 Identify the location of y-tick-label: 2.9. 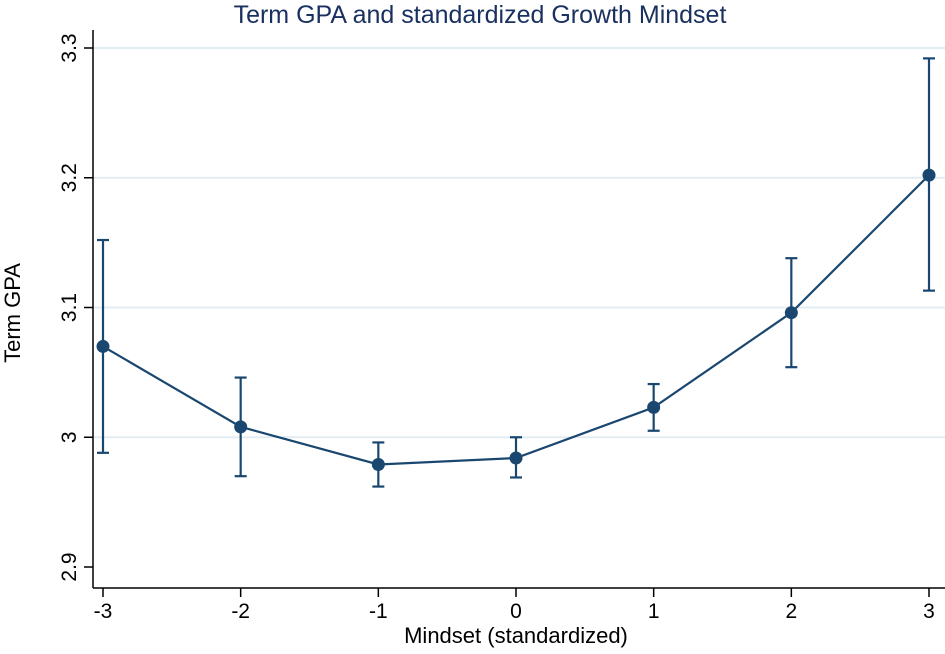
(69, 566).